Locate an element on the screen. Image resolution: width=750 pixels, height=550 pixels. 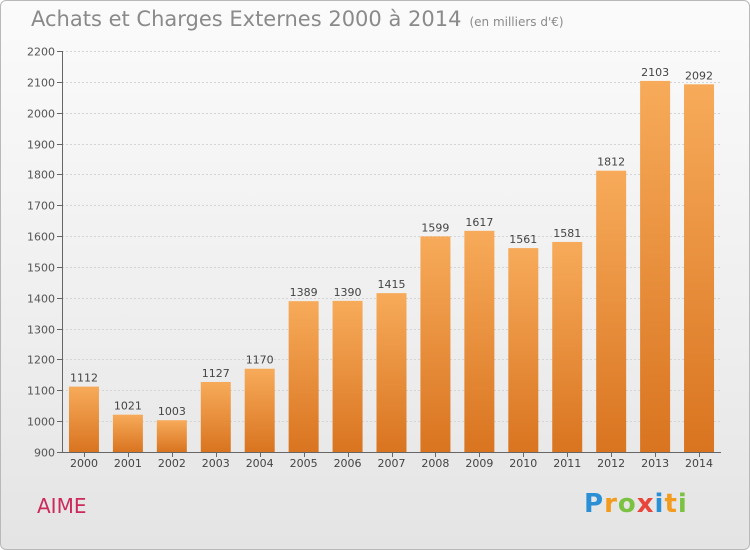
bar-2012 is located at coordinates (611, 311).